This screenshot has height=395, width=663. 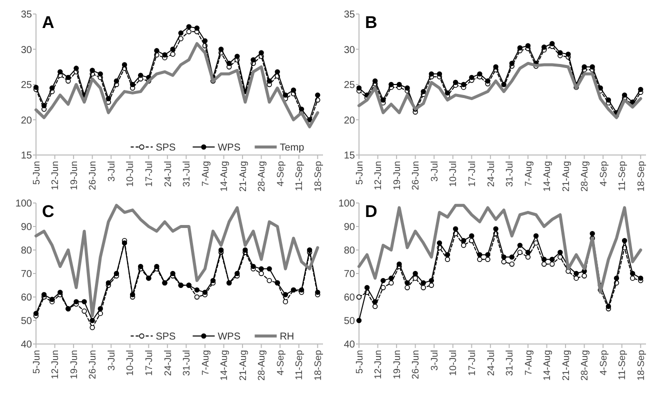 What do you see at coordinates (371, 211) in the screenshot?
I see `chart-title: D` at bounding box center [371, 211].